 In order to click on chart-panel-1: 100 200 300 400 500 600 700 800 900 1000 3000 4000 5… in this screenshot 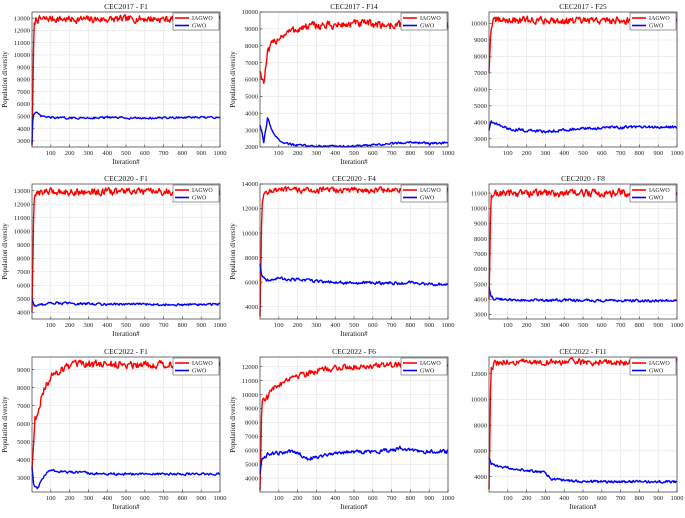, I will do `click(114, 84)`.